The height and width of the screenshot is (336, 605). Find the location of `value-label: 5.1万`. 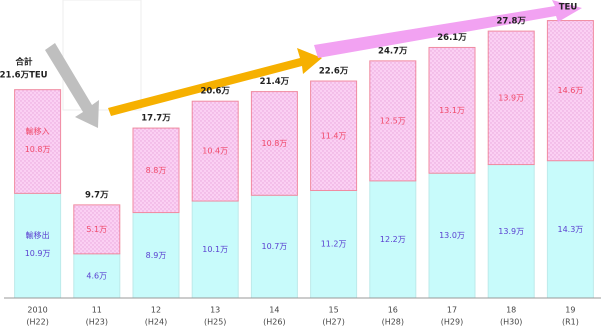

value-label: 5.1万 is located at coordinates (96, 229).